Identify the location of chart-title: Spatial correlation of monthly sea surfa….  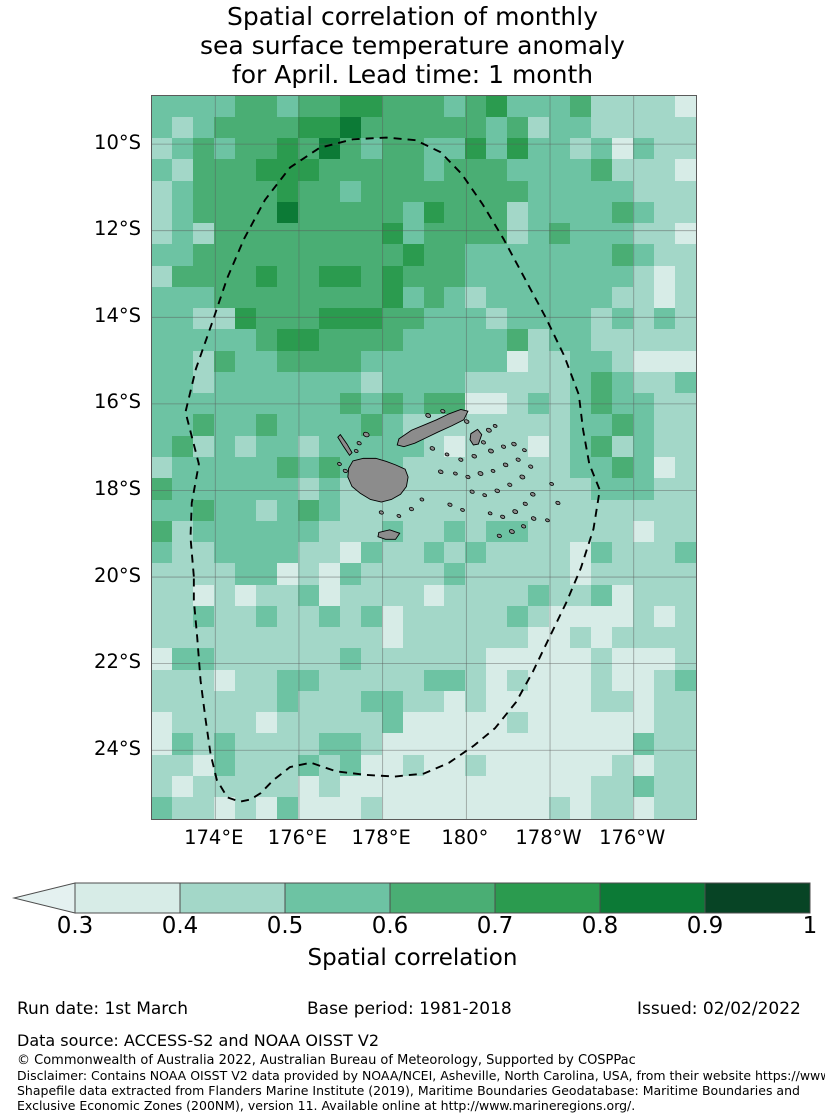
(412, 45).